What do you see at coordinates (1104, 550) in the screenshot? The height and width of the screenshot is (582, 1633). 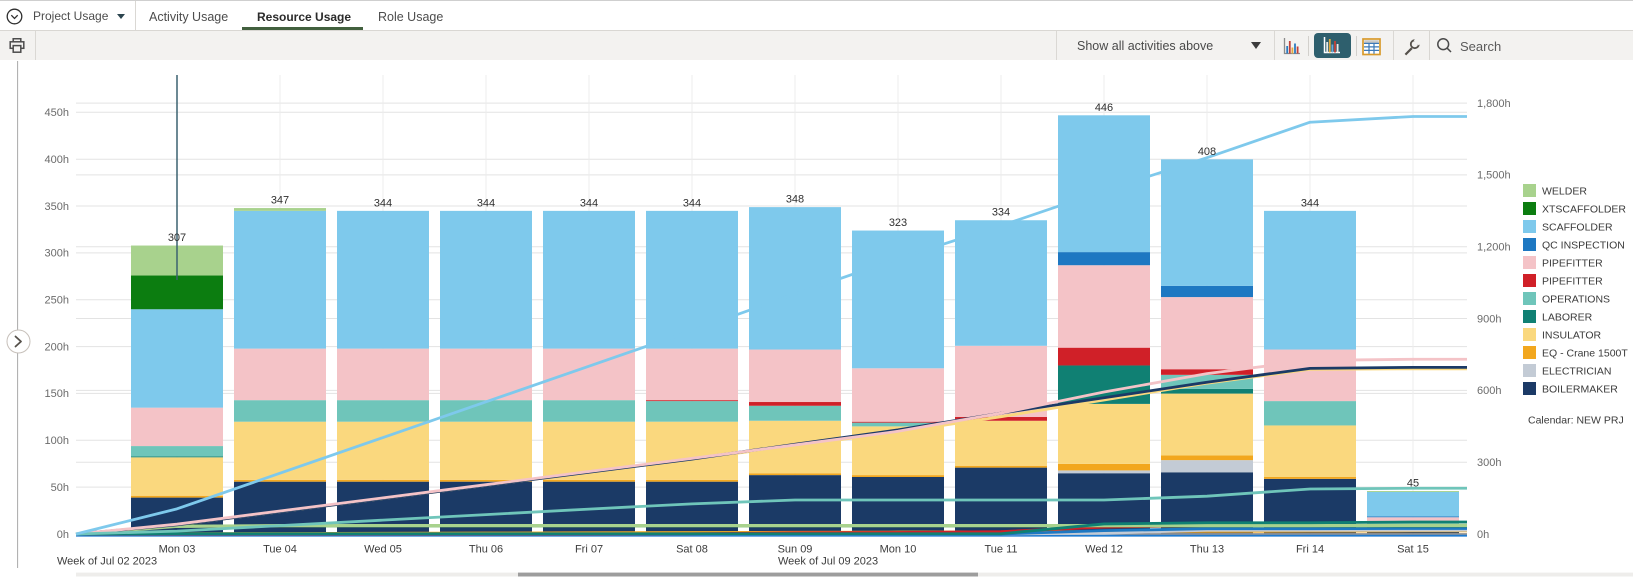 I see `svg-text: Wed 12` at bounding box center [1104, 550].